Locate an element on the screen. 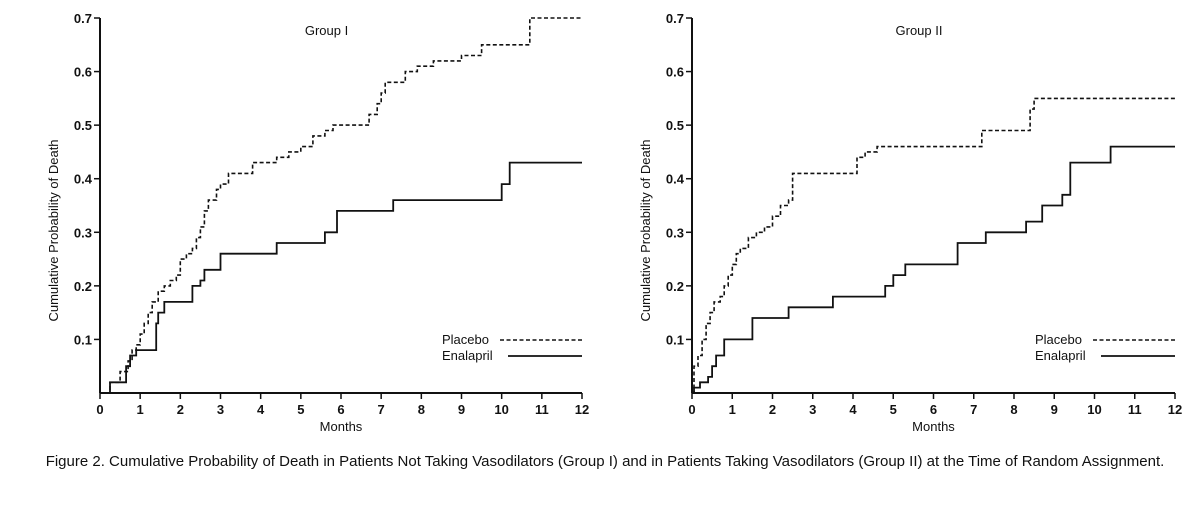 The image size is (1200, 532). chart-title: Group II is located at coordinates (919, 30).